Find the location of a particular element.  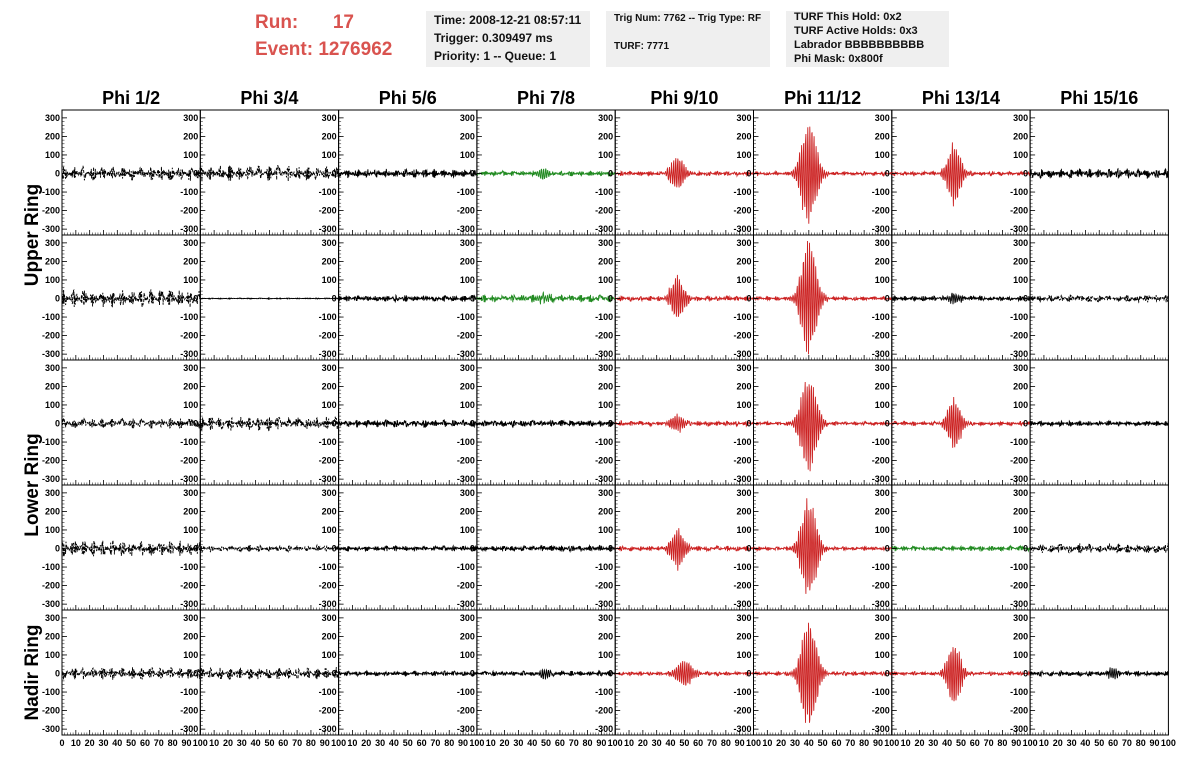

panel-frame is located at coordinates (546, 547).